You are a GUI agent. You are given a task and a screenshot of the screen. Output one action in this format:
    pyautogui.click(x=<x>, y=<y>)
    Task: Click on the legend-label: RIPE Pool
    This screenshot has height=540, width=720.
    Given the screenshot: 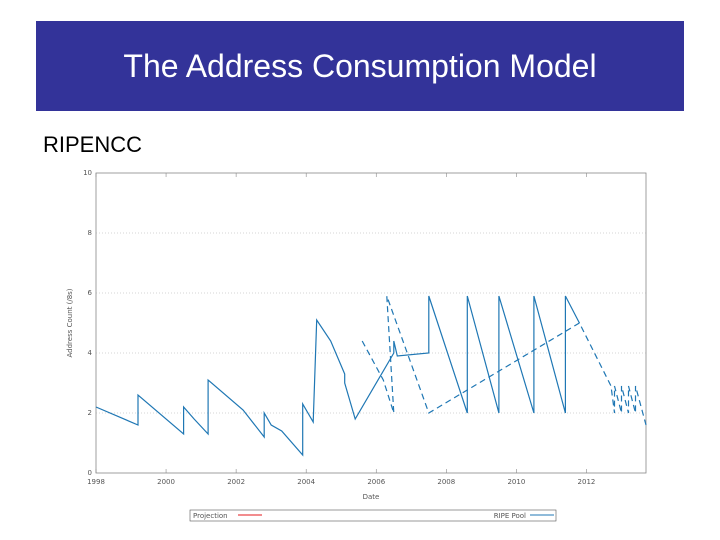 What is the action you would take?
    pyautogui.click(x=510, y=516)
    